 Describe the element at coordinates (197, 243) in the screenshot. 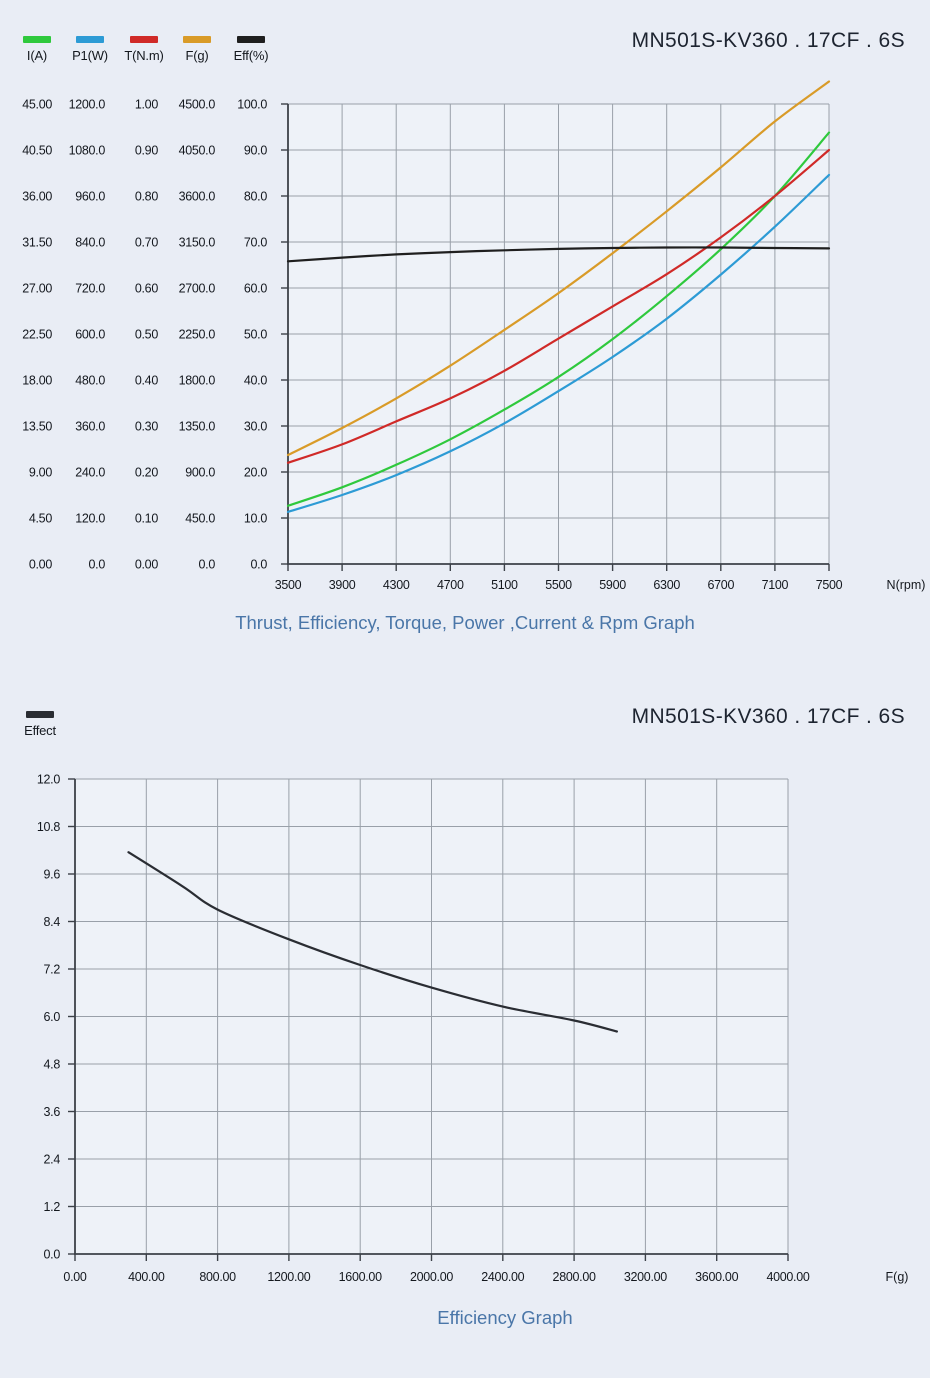

I see `y-tick-label-f-g: 3150.0` at that location.